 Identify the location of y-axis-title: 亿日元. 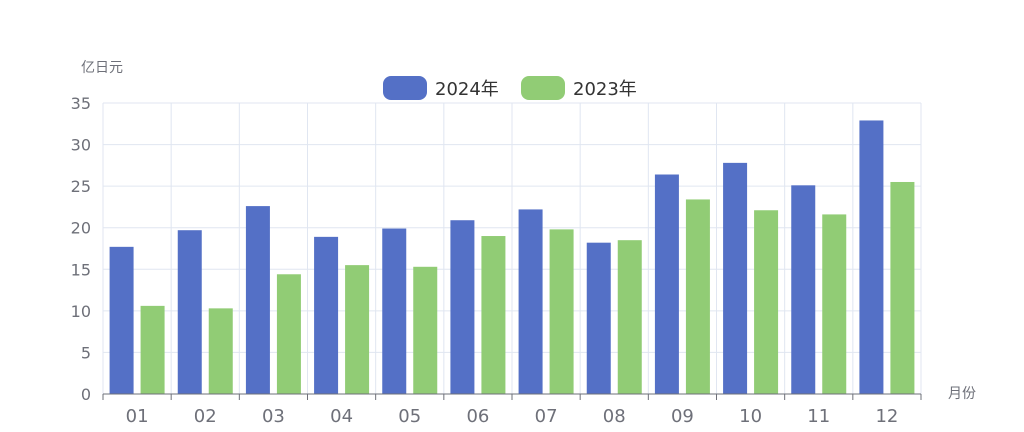
(102, 68).